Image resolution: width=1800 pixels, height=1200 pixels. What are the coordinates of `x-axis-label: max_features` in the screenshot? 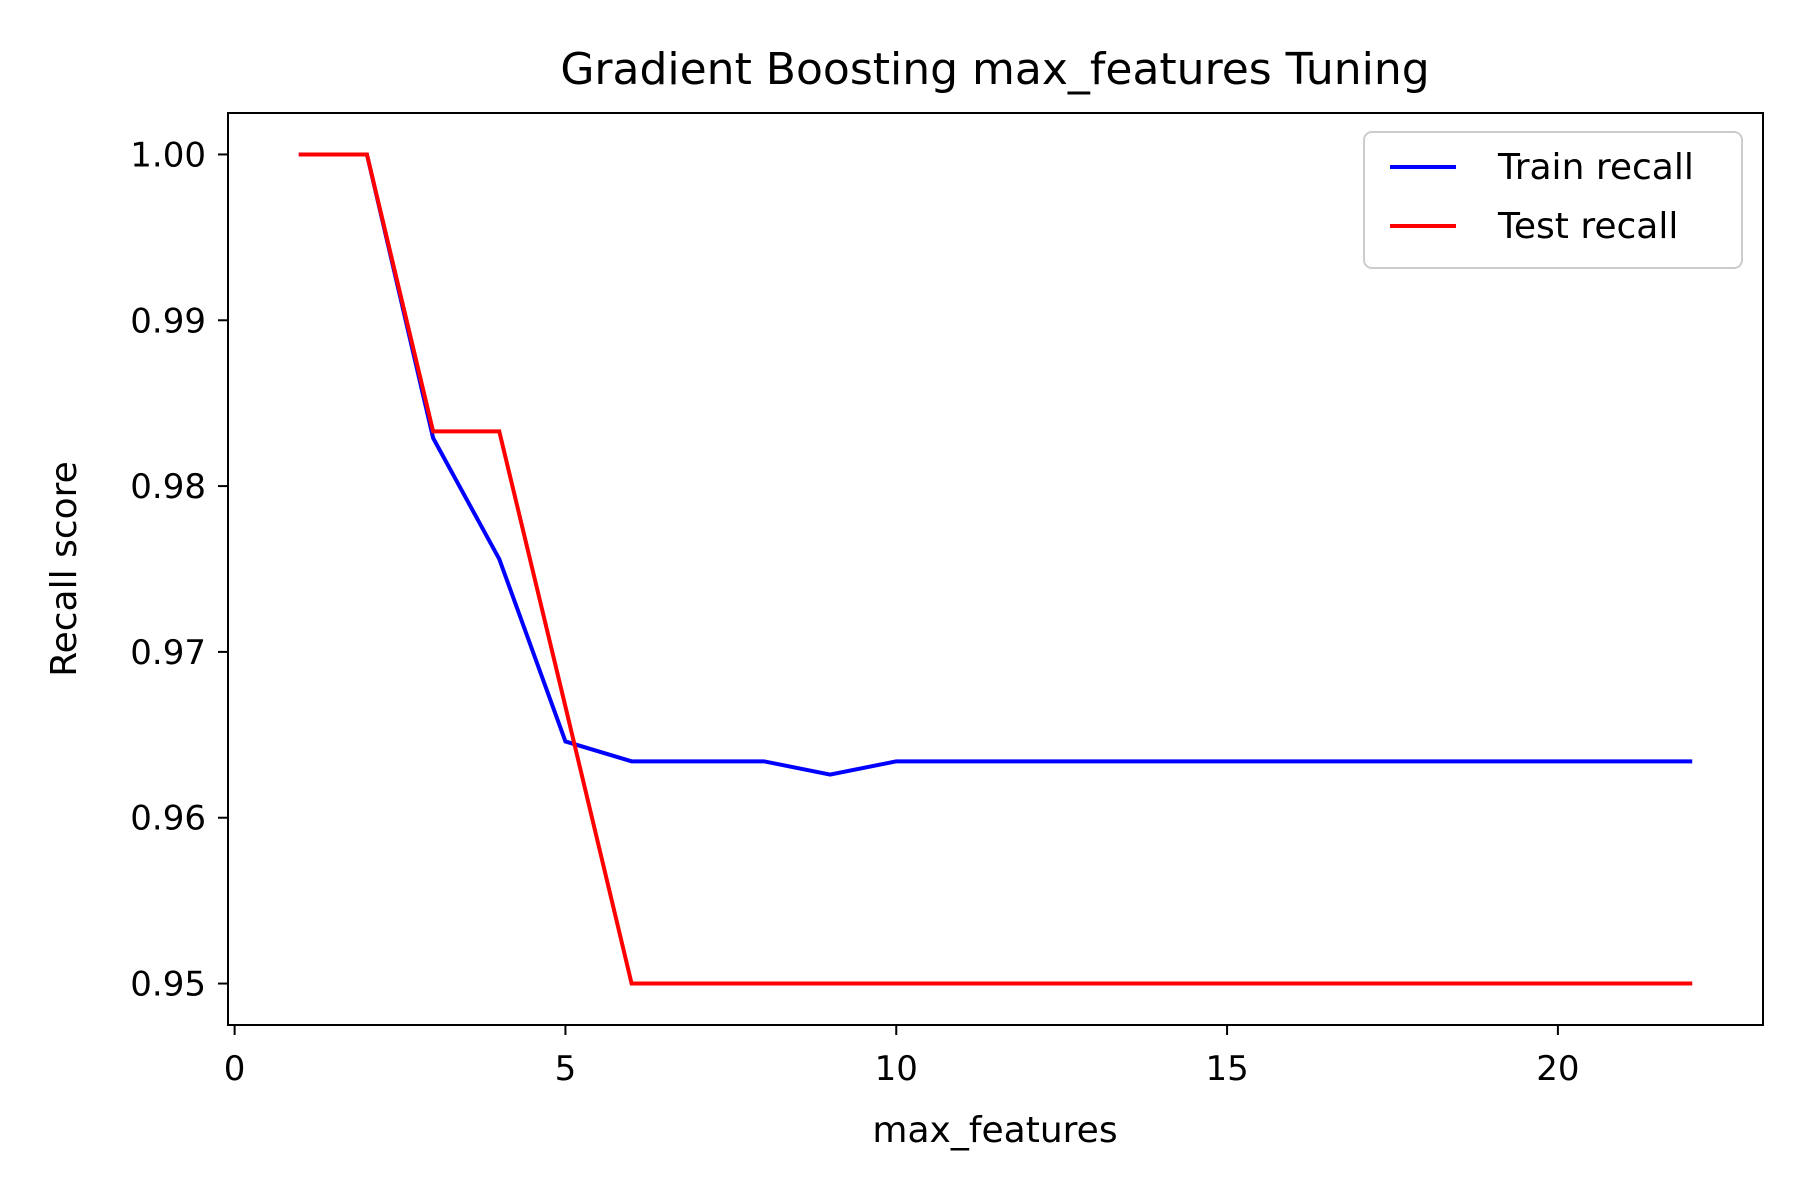 It's located at (994, 1130).